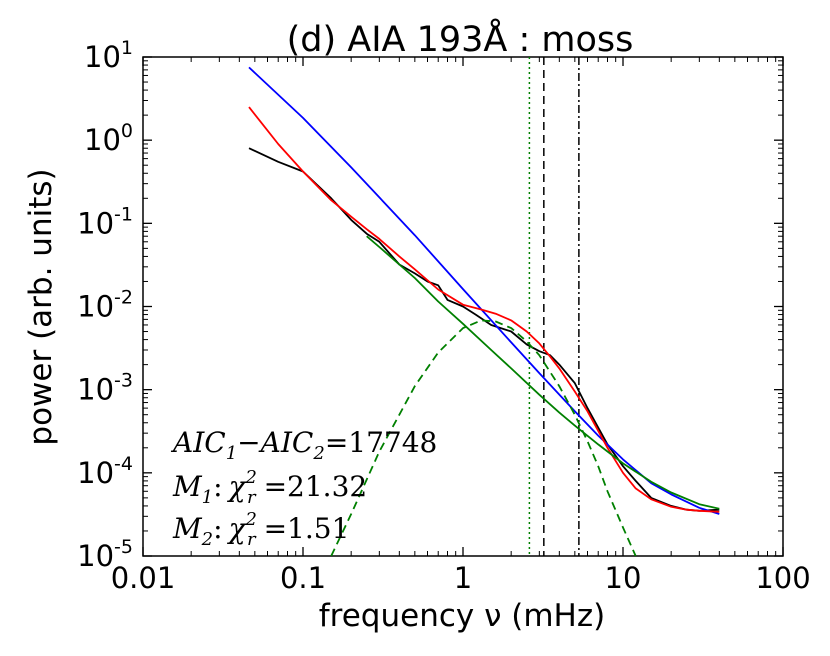 The height and width of the screenshot is (656, 830). Describe the element at coordinates (286, 442) in the screenshot. I see `aic-term-2: AIC` at that location.